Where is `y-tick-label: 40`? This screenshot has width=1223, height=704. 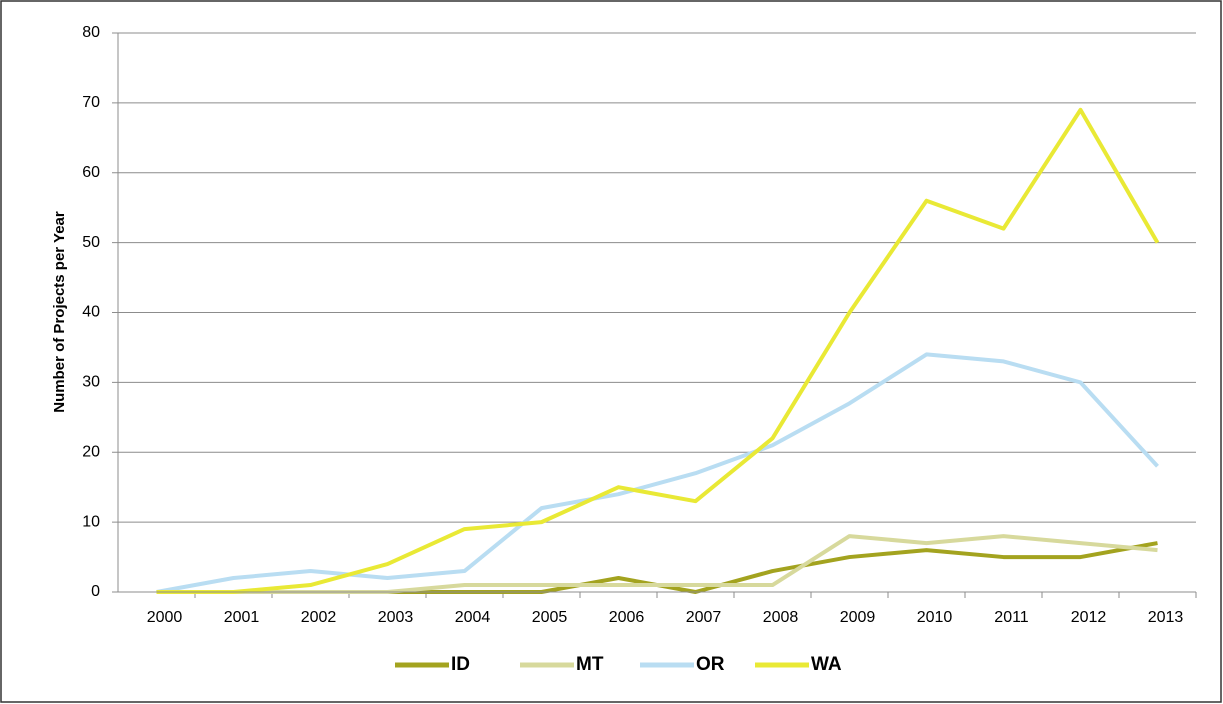 y-tick-label: 40 is located at coordinates (91, 312).